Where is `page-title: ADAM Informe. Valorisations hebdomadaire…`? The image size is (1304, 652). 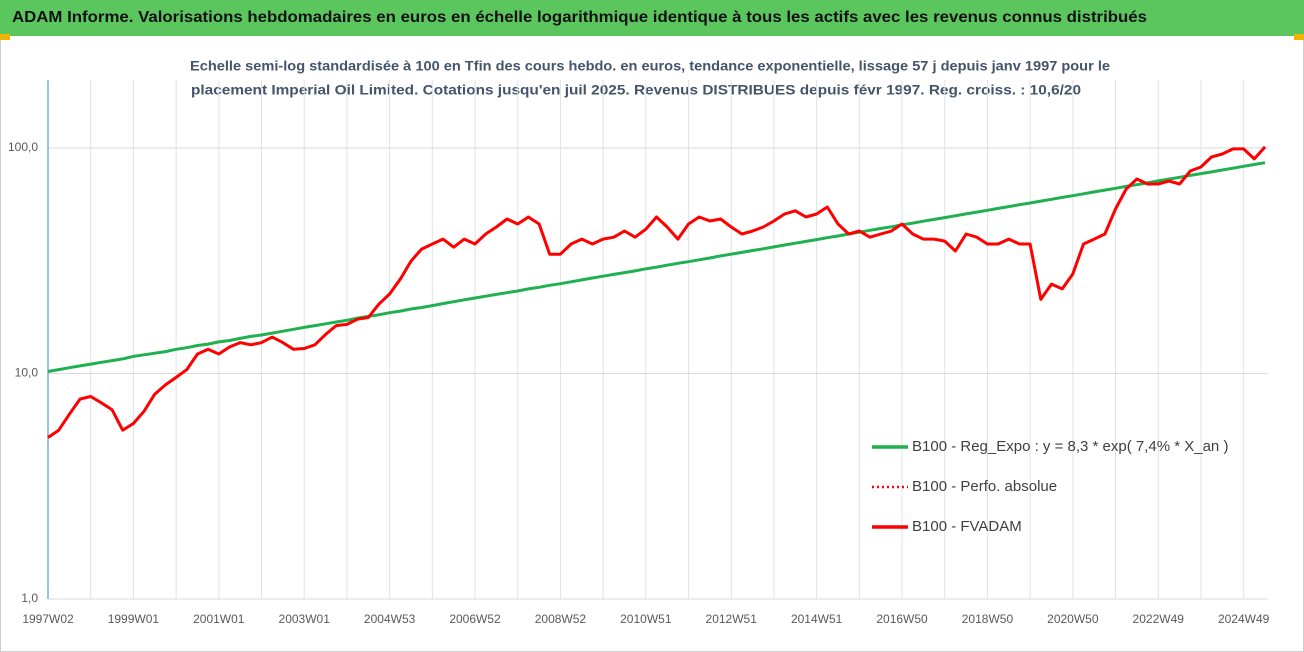
page-title: ADAM Informe. Valorisations hebdomadaire… is located at coordinates (579, 17).